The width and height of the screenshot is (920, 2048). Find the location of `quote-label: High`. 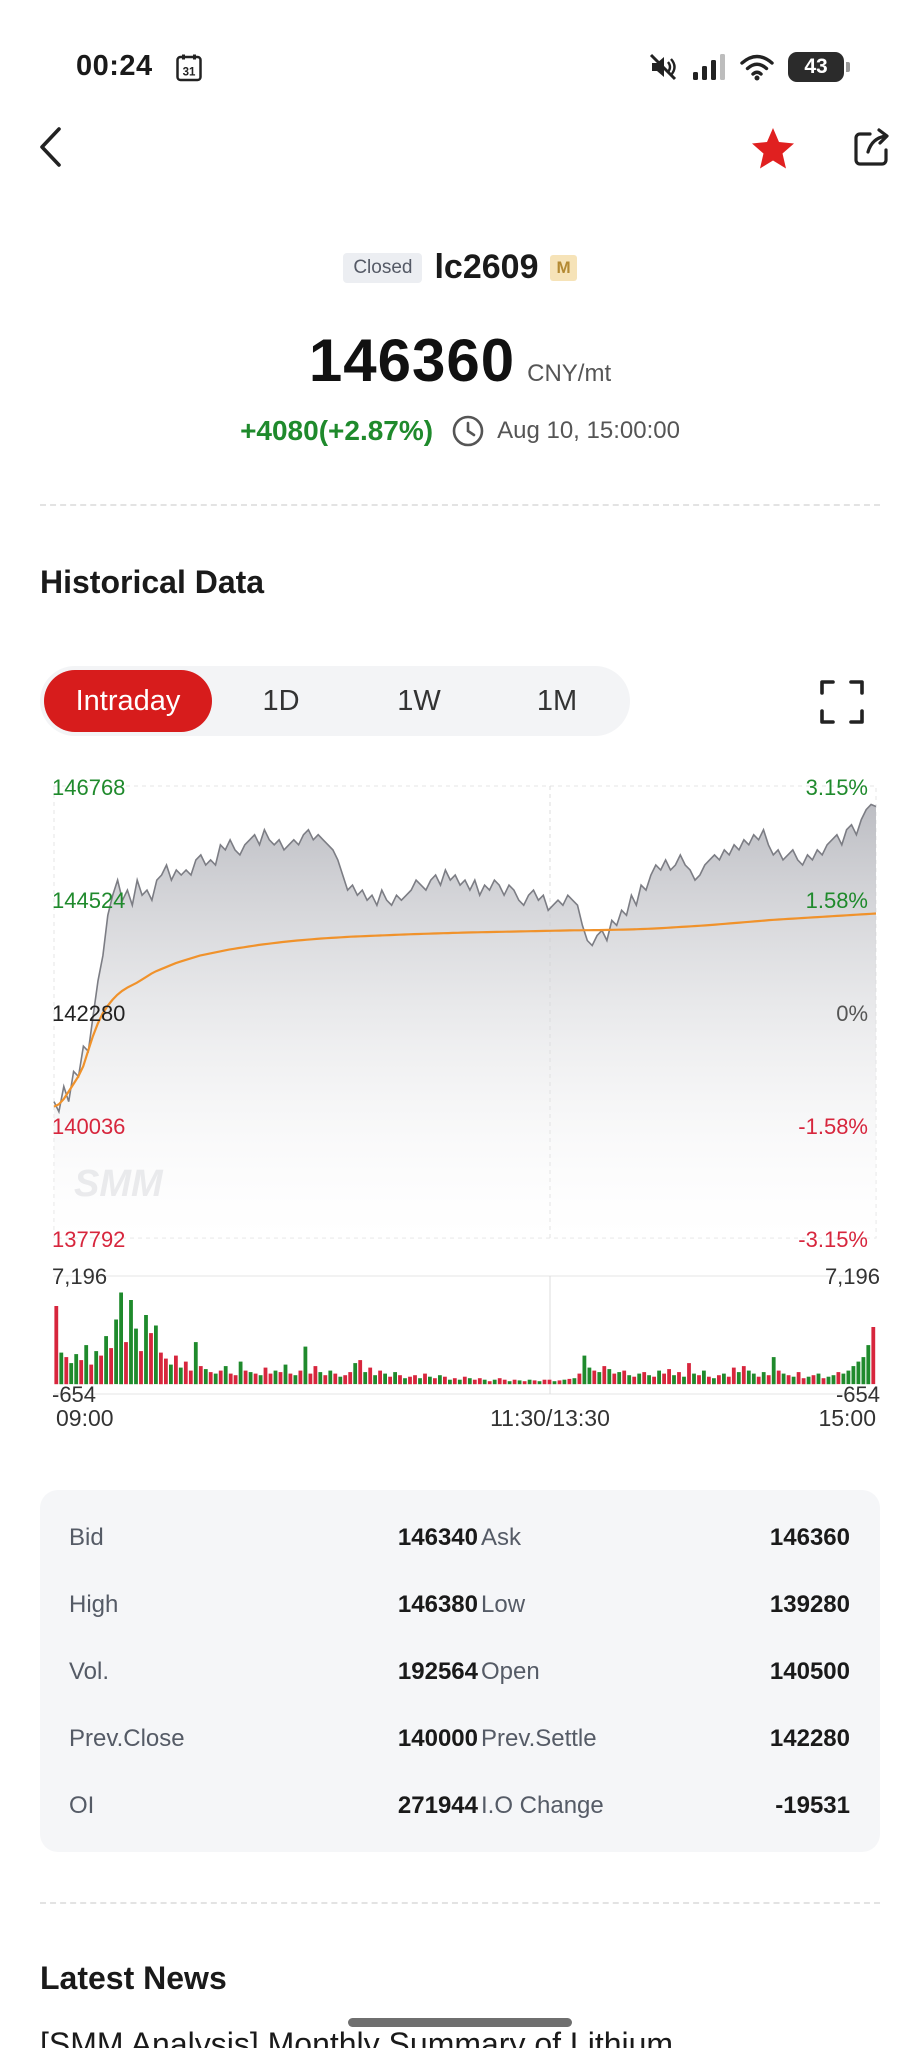

quote-label: High is located at coordinates (94, 1604).